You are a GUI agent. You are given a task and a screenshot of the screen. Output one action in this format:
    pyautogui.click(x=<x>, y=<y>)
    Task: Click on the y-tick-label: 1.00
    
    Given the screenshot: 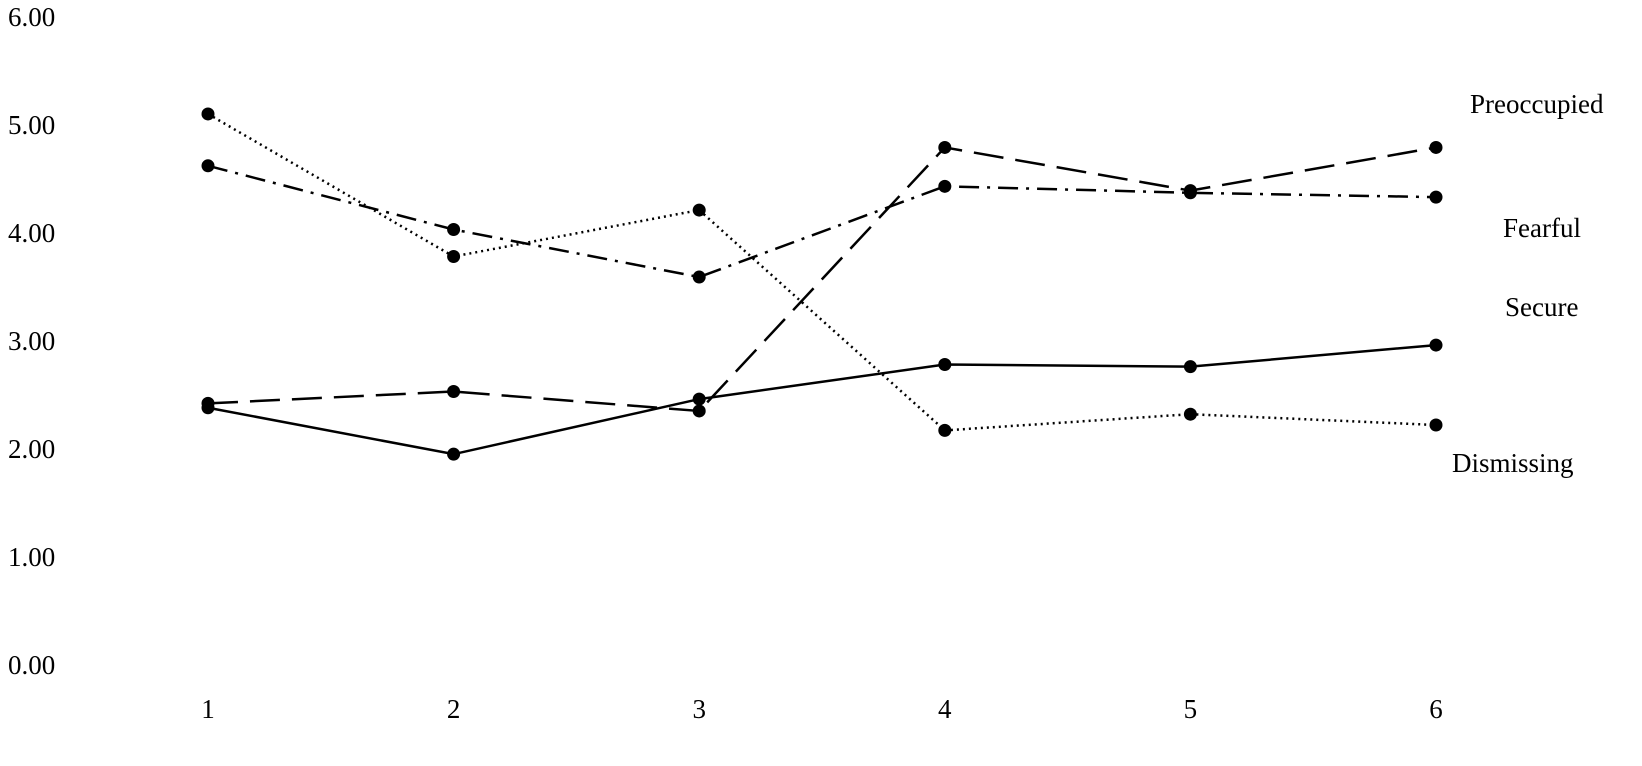 What is the action you would take?
    pyautogui.click(x=31, y=557)
    